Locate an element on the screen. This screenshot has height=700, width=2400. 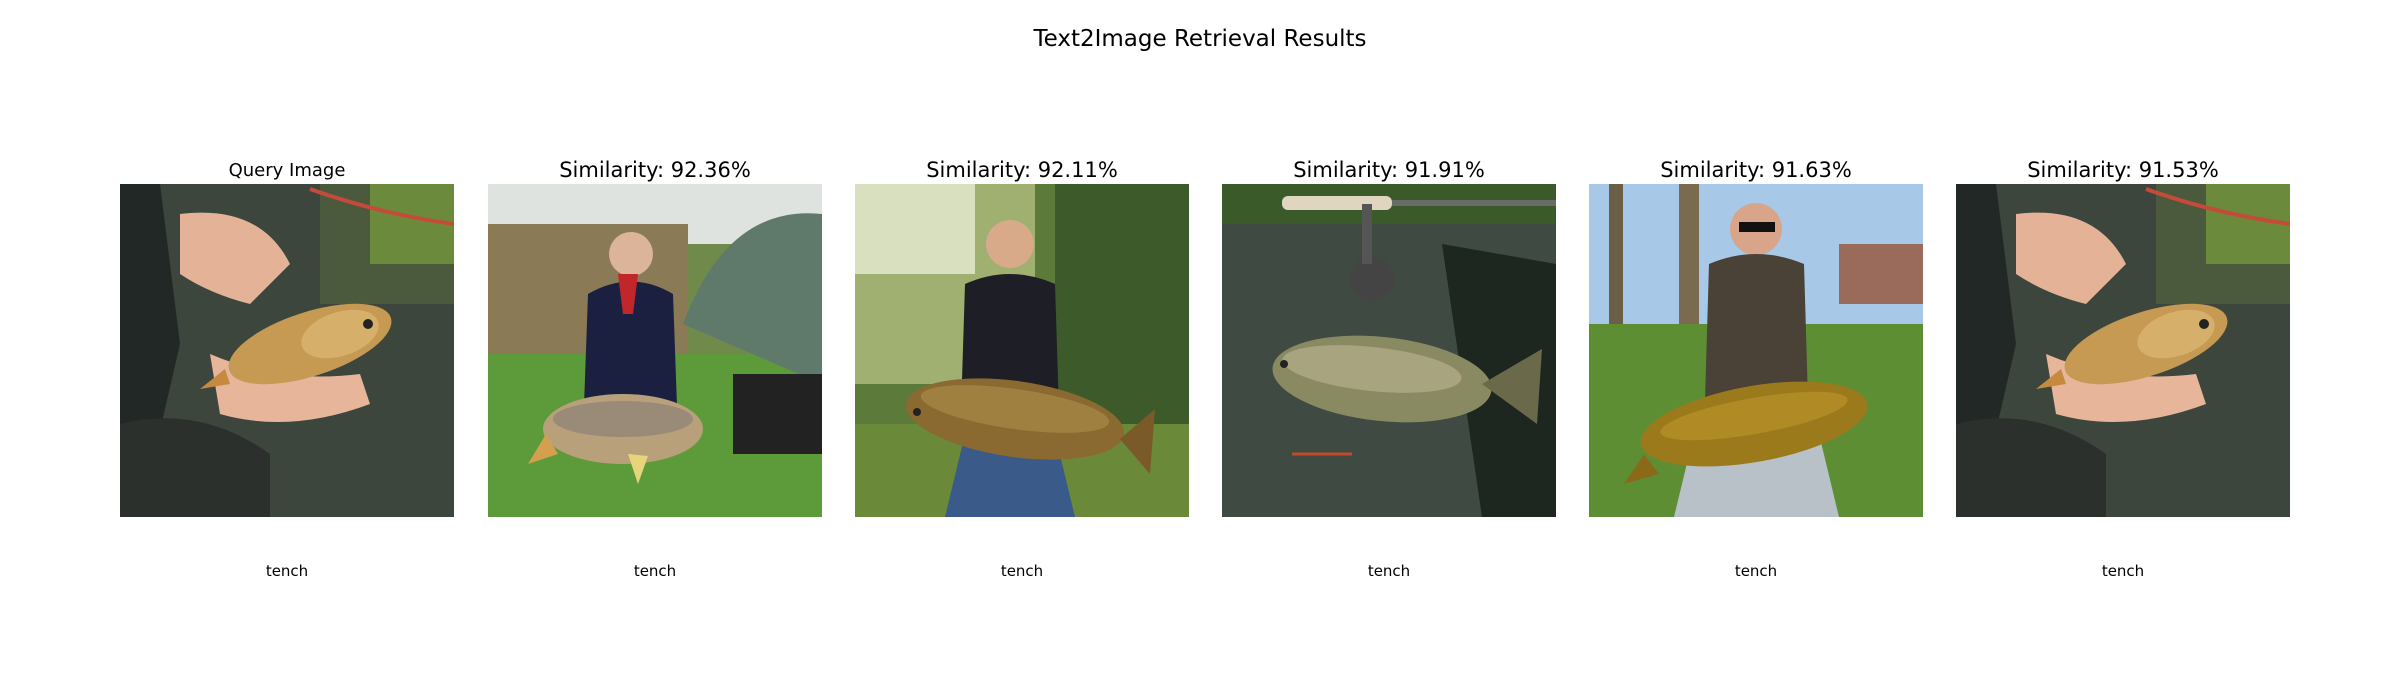
panel-title: Similarity: 92.11% is located at coordinates (1022, 170).